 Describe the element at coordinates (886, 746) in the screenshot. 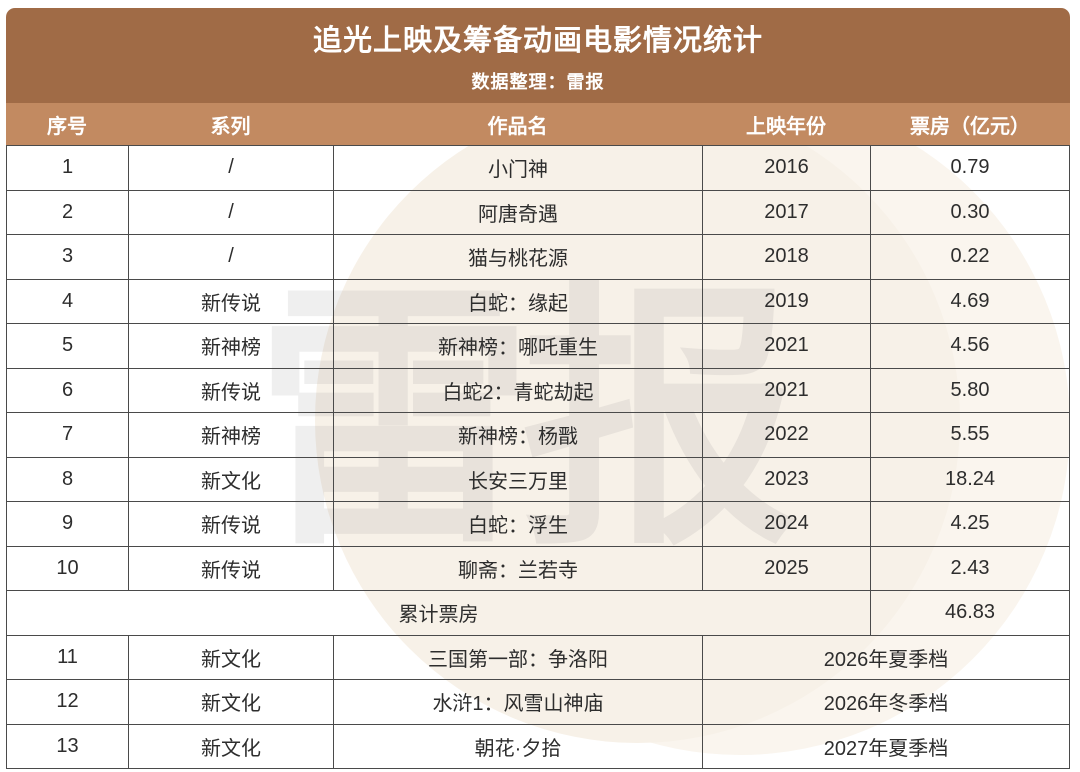

I see `cell-schedule: 2027年夏季档` at that location.